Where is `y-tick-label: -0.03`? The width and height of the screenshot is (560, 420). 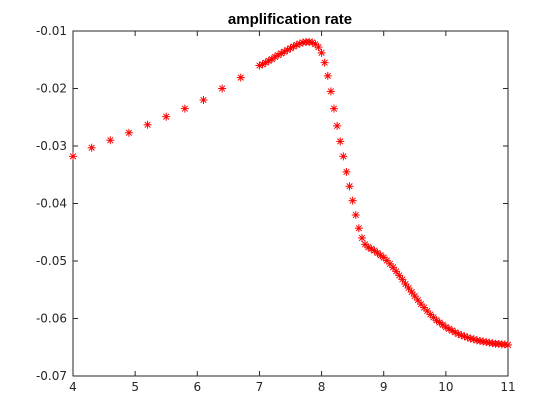 y-tick-label: -0.03 is located at coordinates (51, 146).